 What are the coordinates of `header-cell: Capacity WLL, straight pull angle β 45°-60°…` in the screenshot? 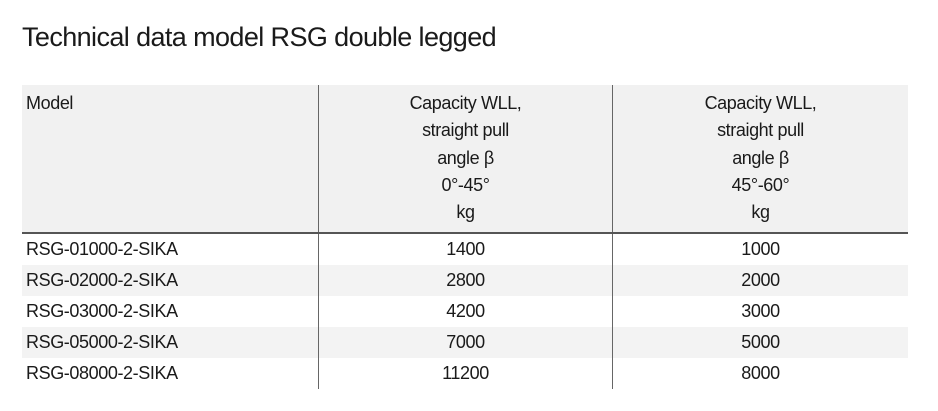 It's located at (760, 159).